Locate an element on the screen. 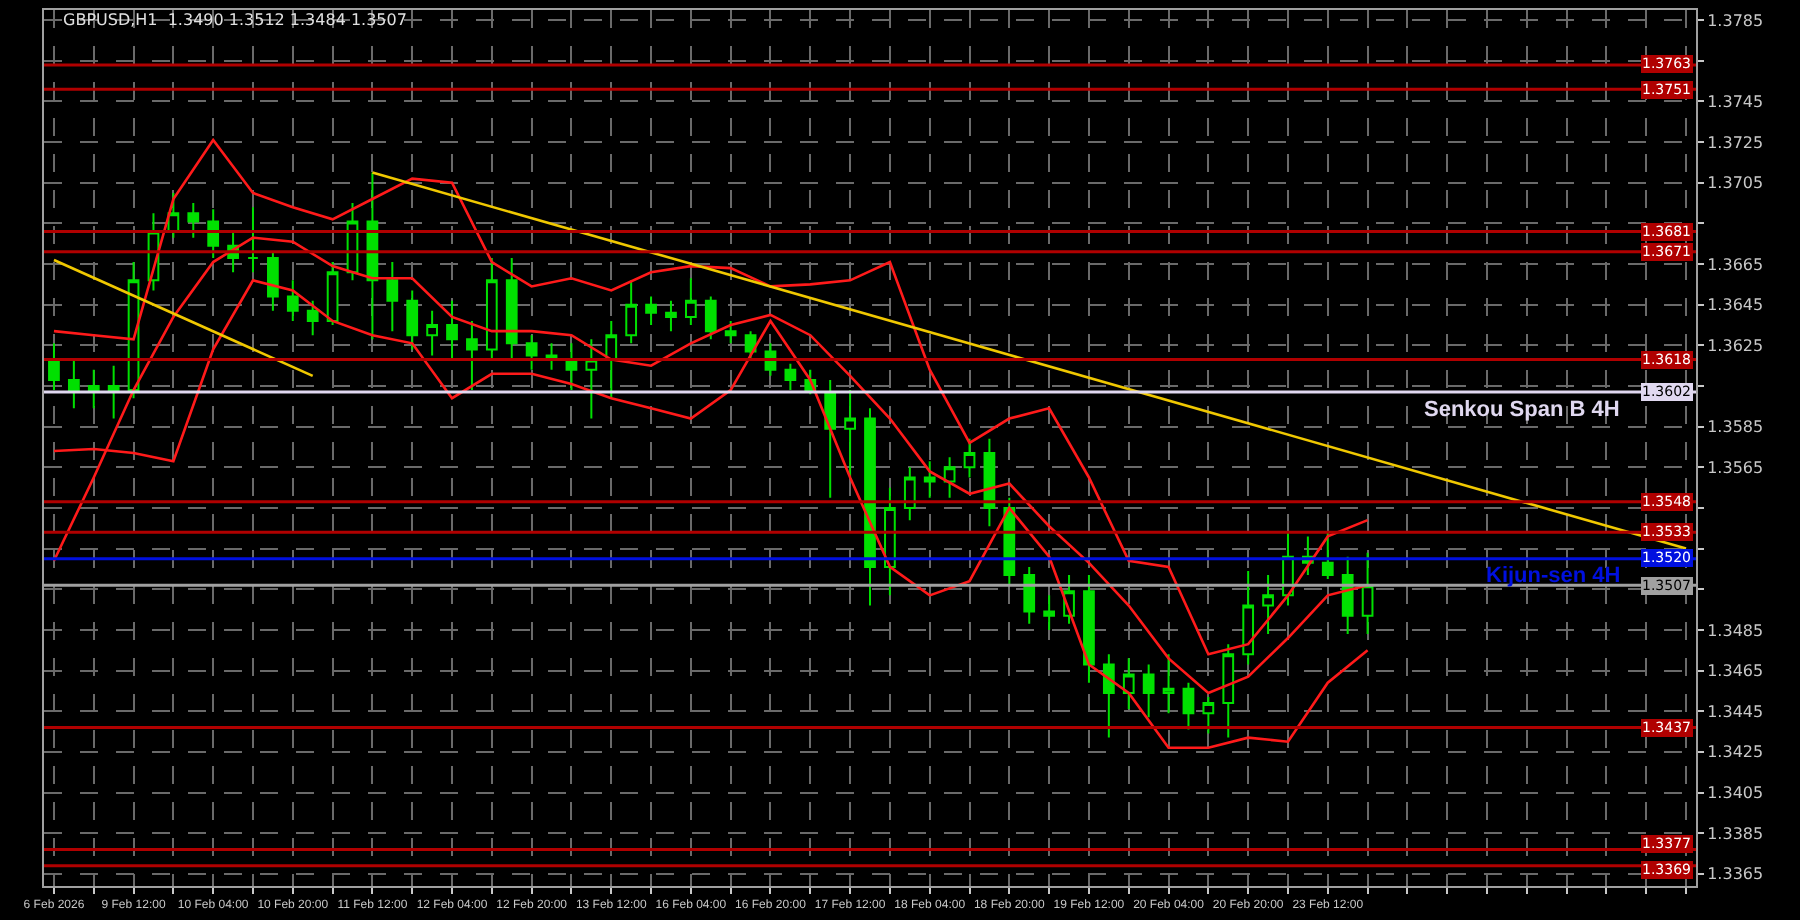 The width and height of the screenshot is (1800, 920). y-tick-label: 1.3365 is located at coordinates (1735, 874).